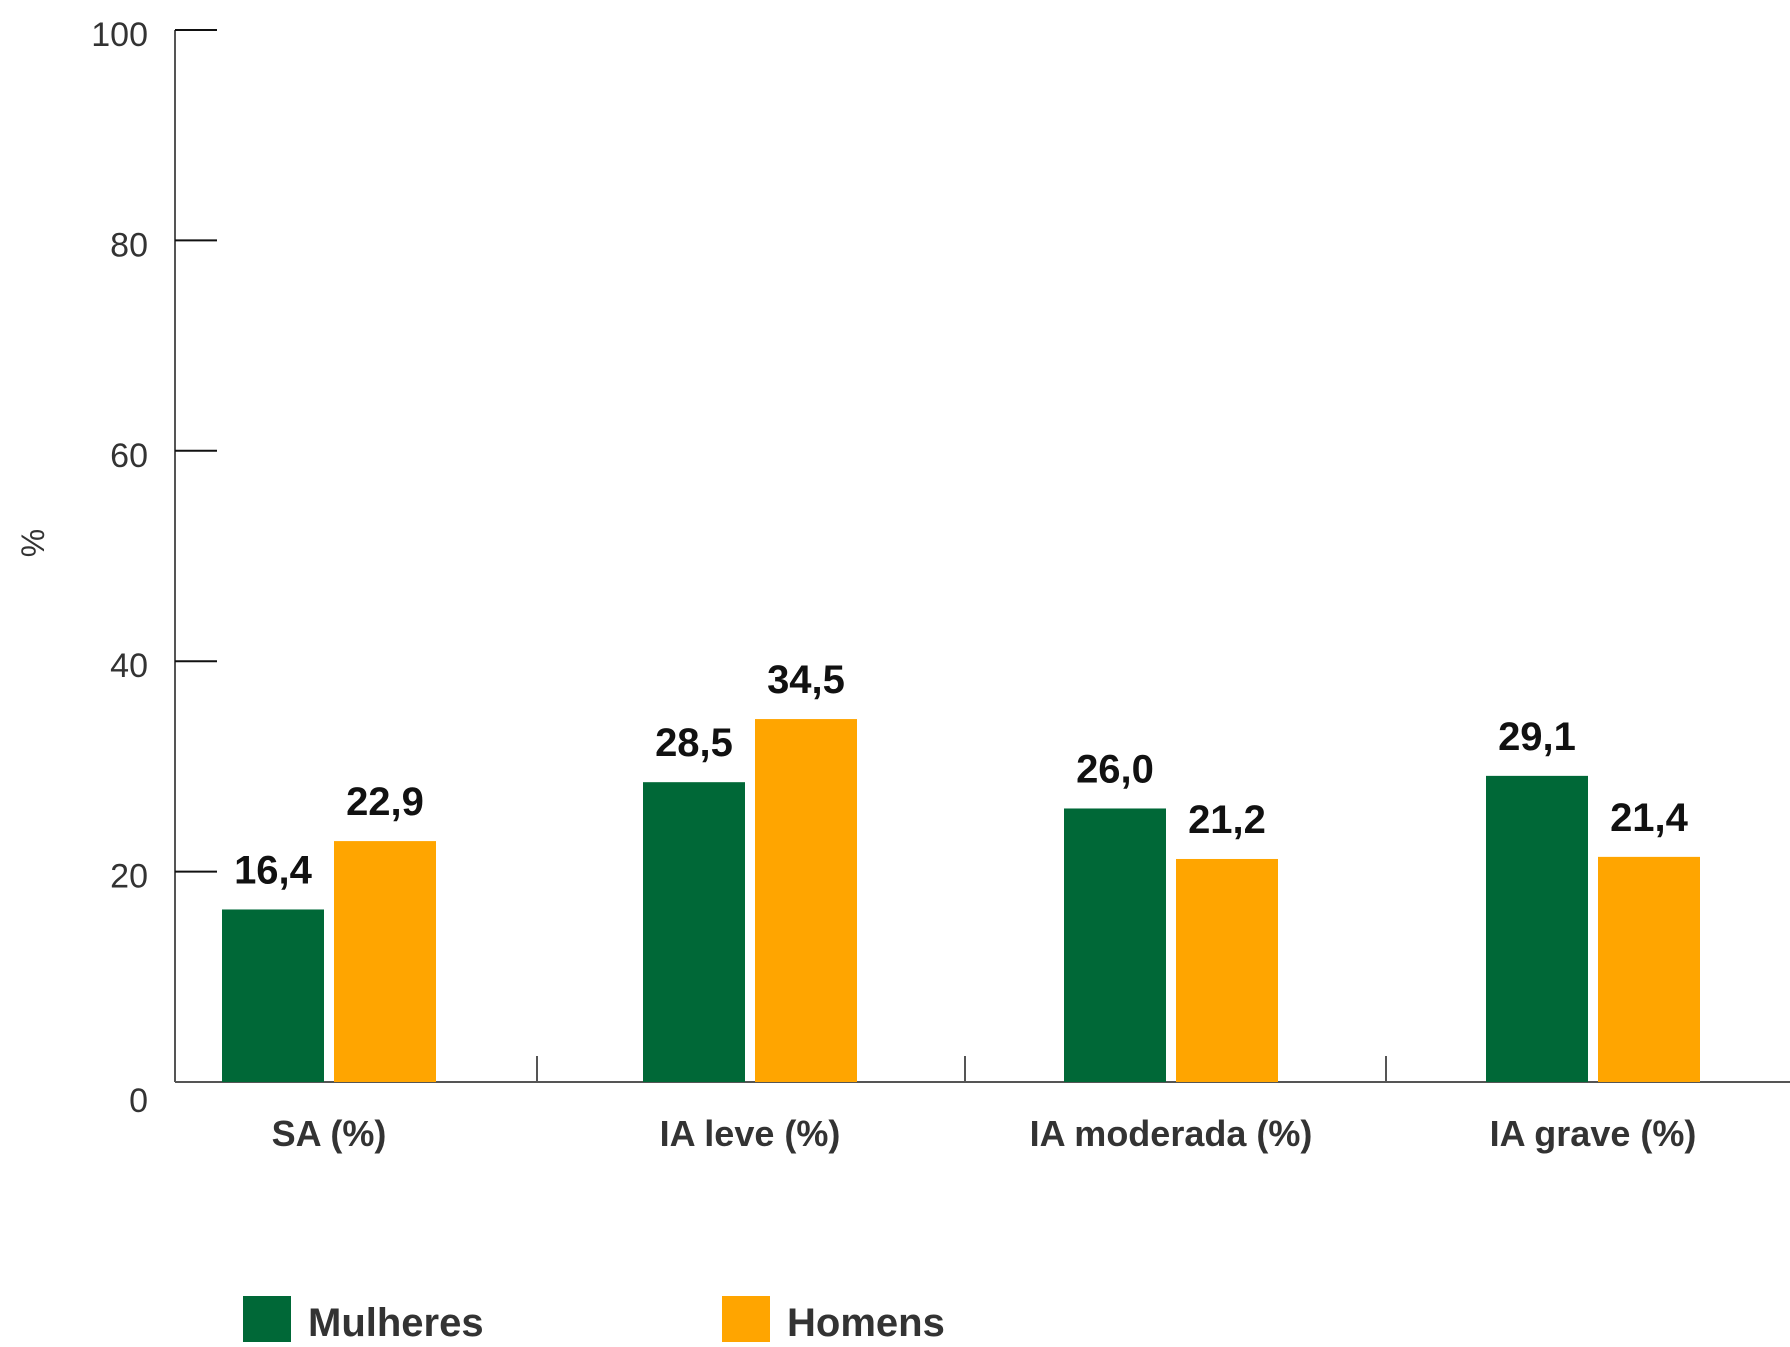  I want to click on x-category-label: SA (%), so click(329, 1133).